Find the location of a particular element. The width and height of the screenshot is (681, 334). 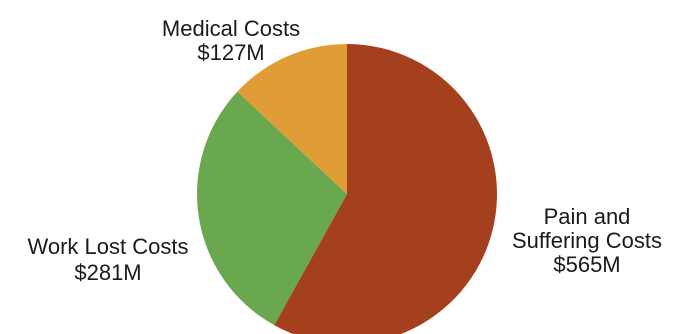

slice-name-2: Medical Costs is located at coordinates (231, 28).